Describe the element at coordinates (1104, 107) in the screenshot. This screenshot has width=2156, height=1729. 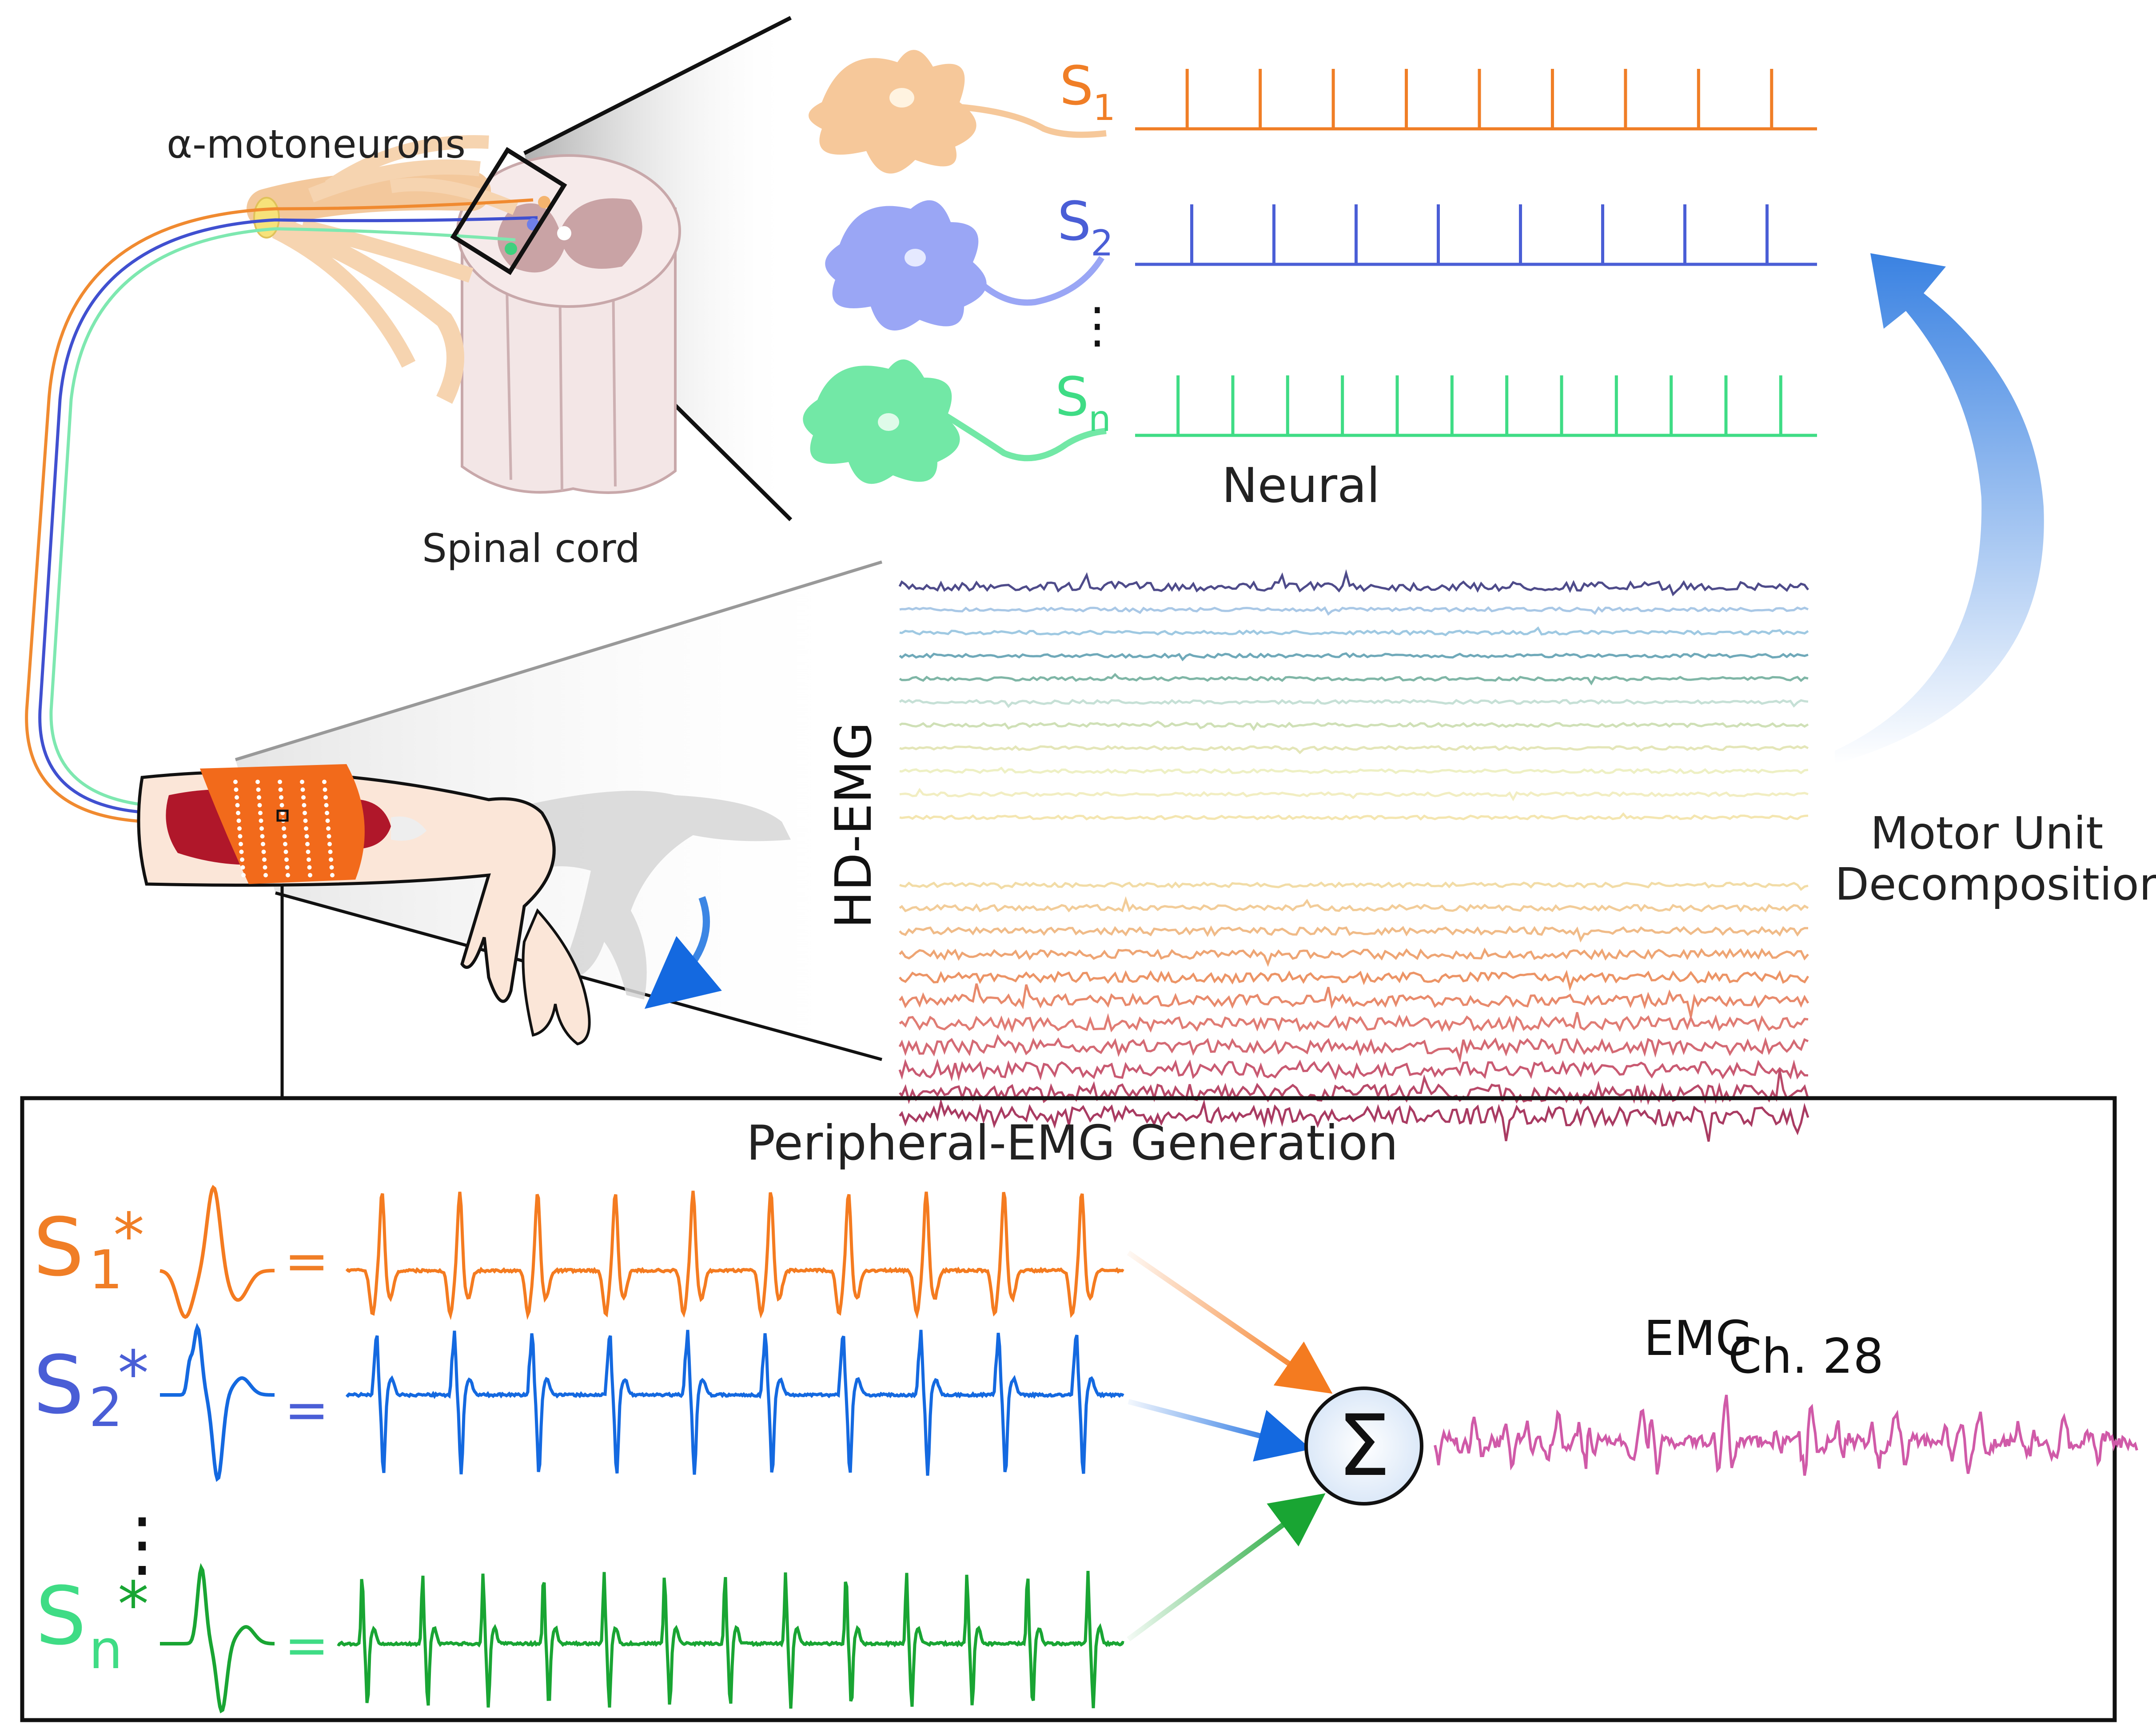
I see `svg-text: 1` at that location.